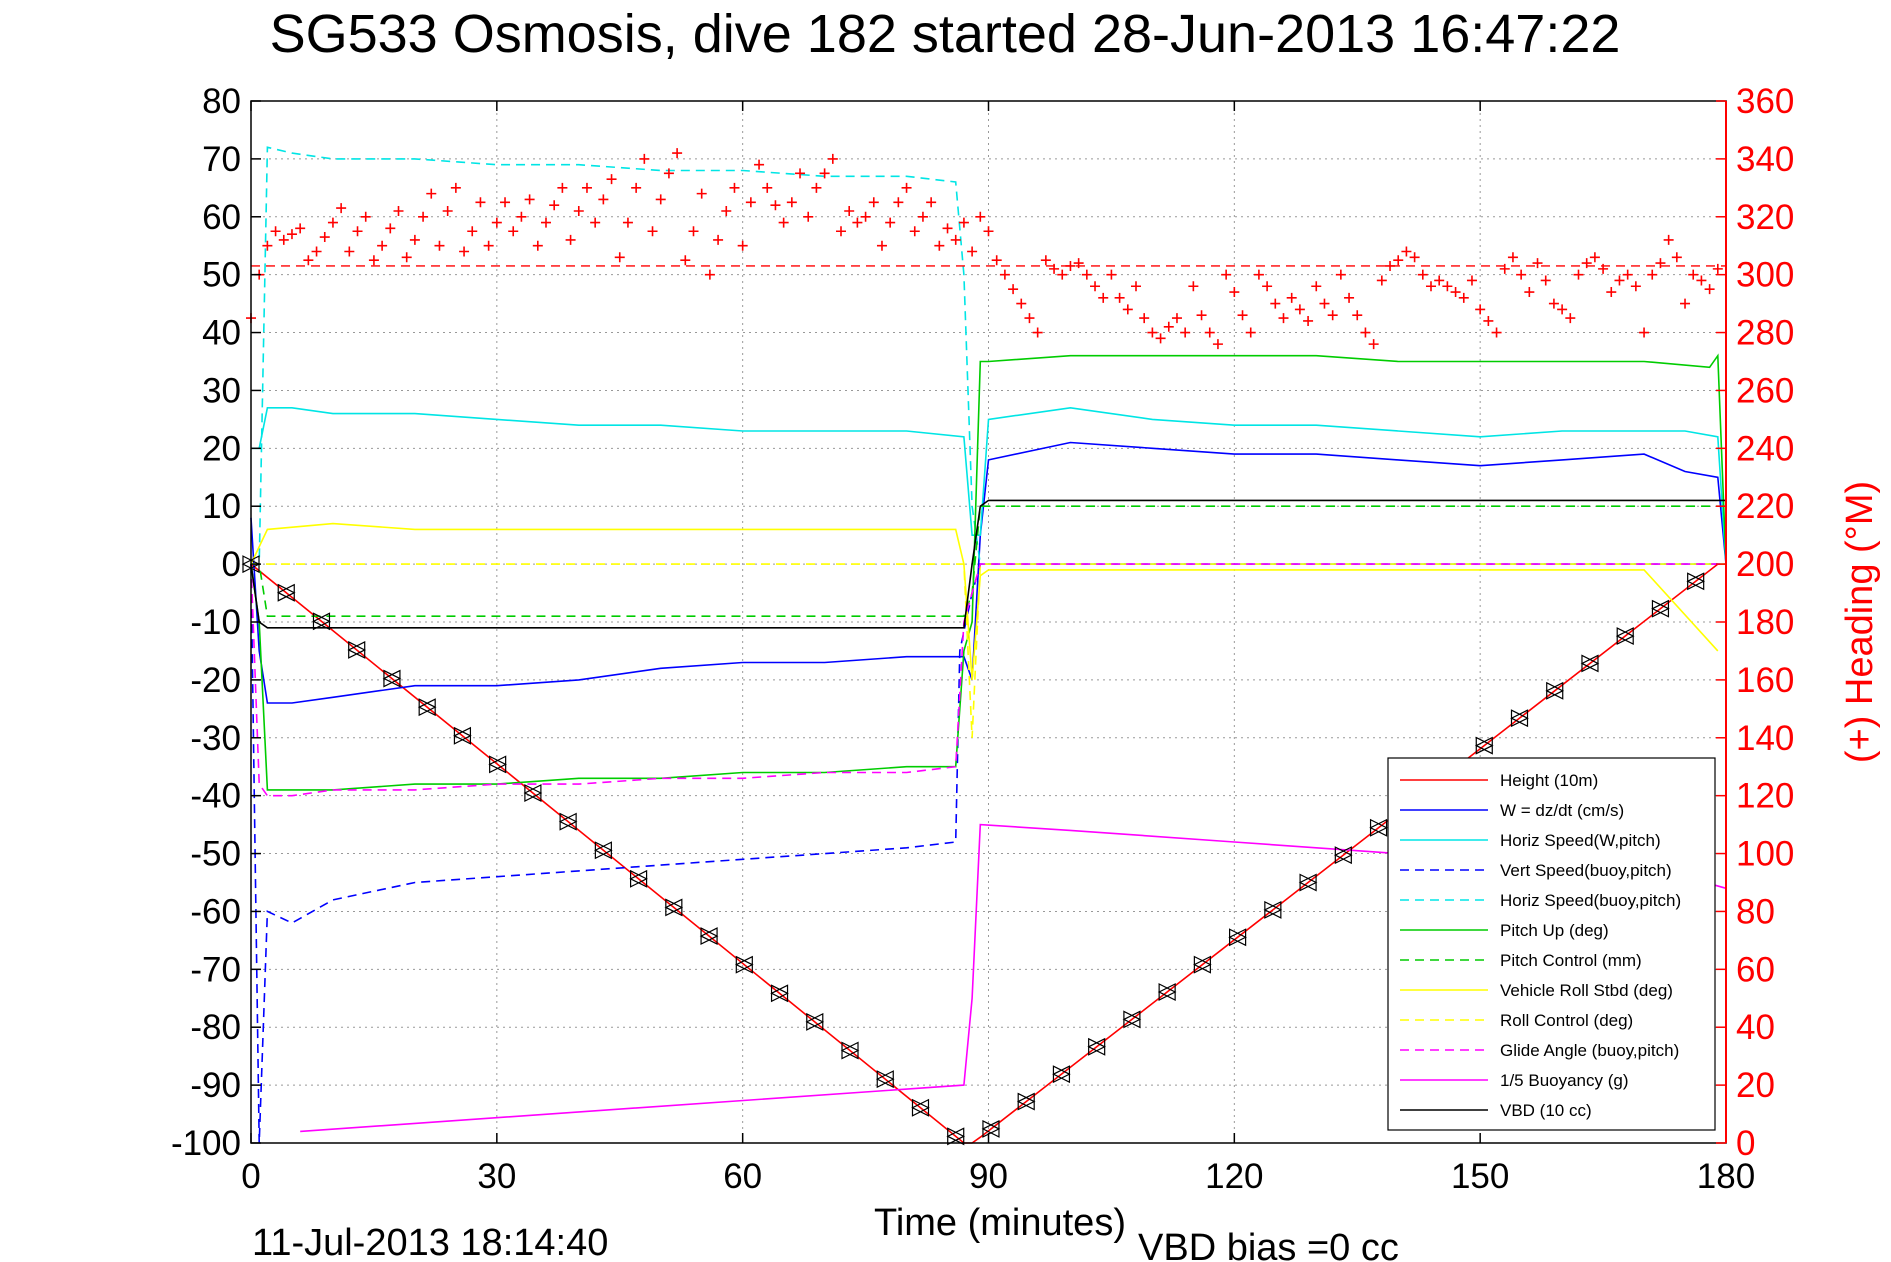 This screenshot has height=1262, width=1891. I want to click on x-tick-label: 180, so click(1726, 1176).